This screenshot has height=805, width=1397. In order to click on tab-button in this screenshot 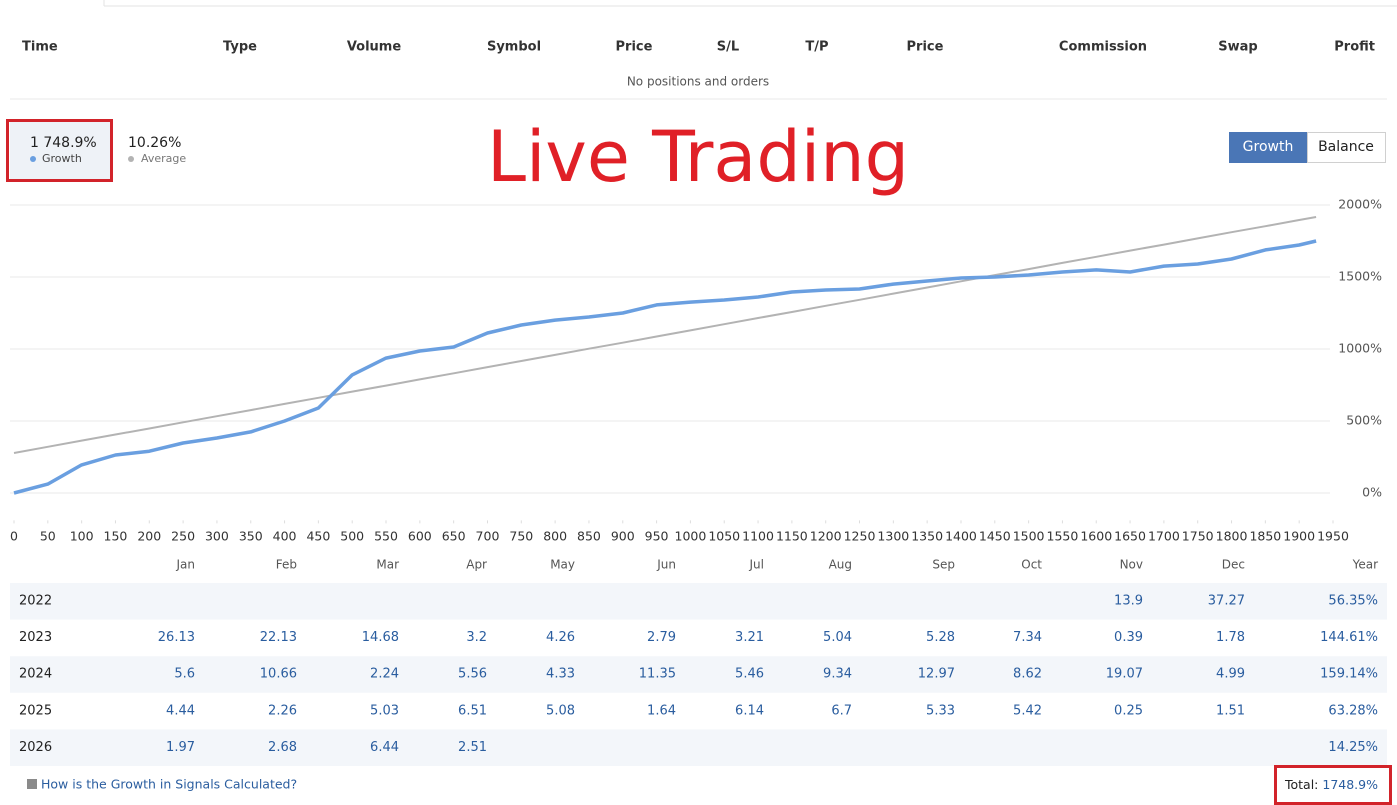, I will do `click(1346, 147)`.